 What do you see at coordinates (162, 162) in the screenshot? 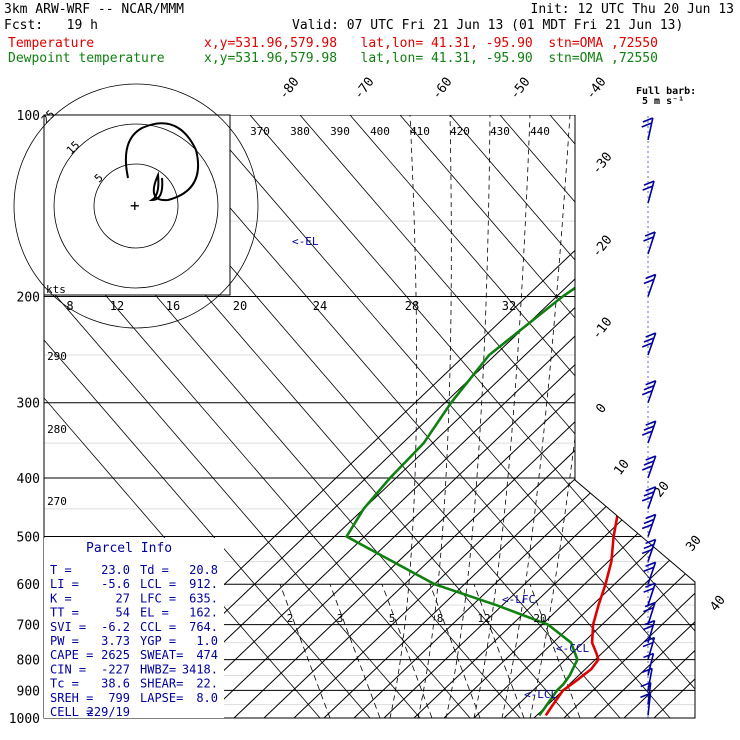
I see `hodograph-trace` at bounding box center [162, 162].